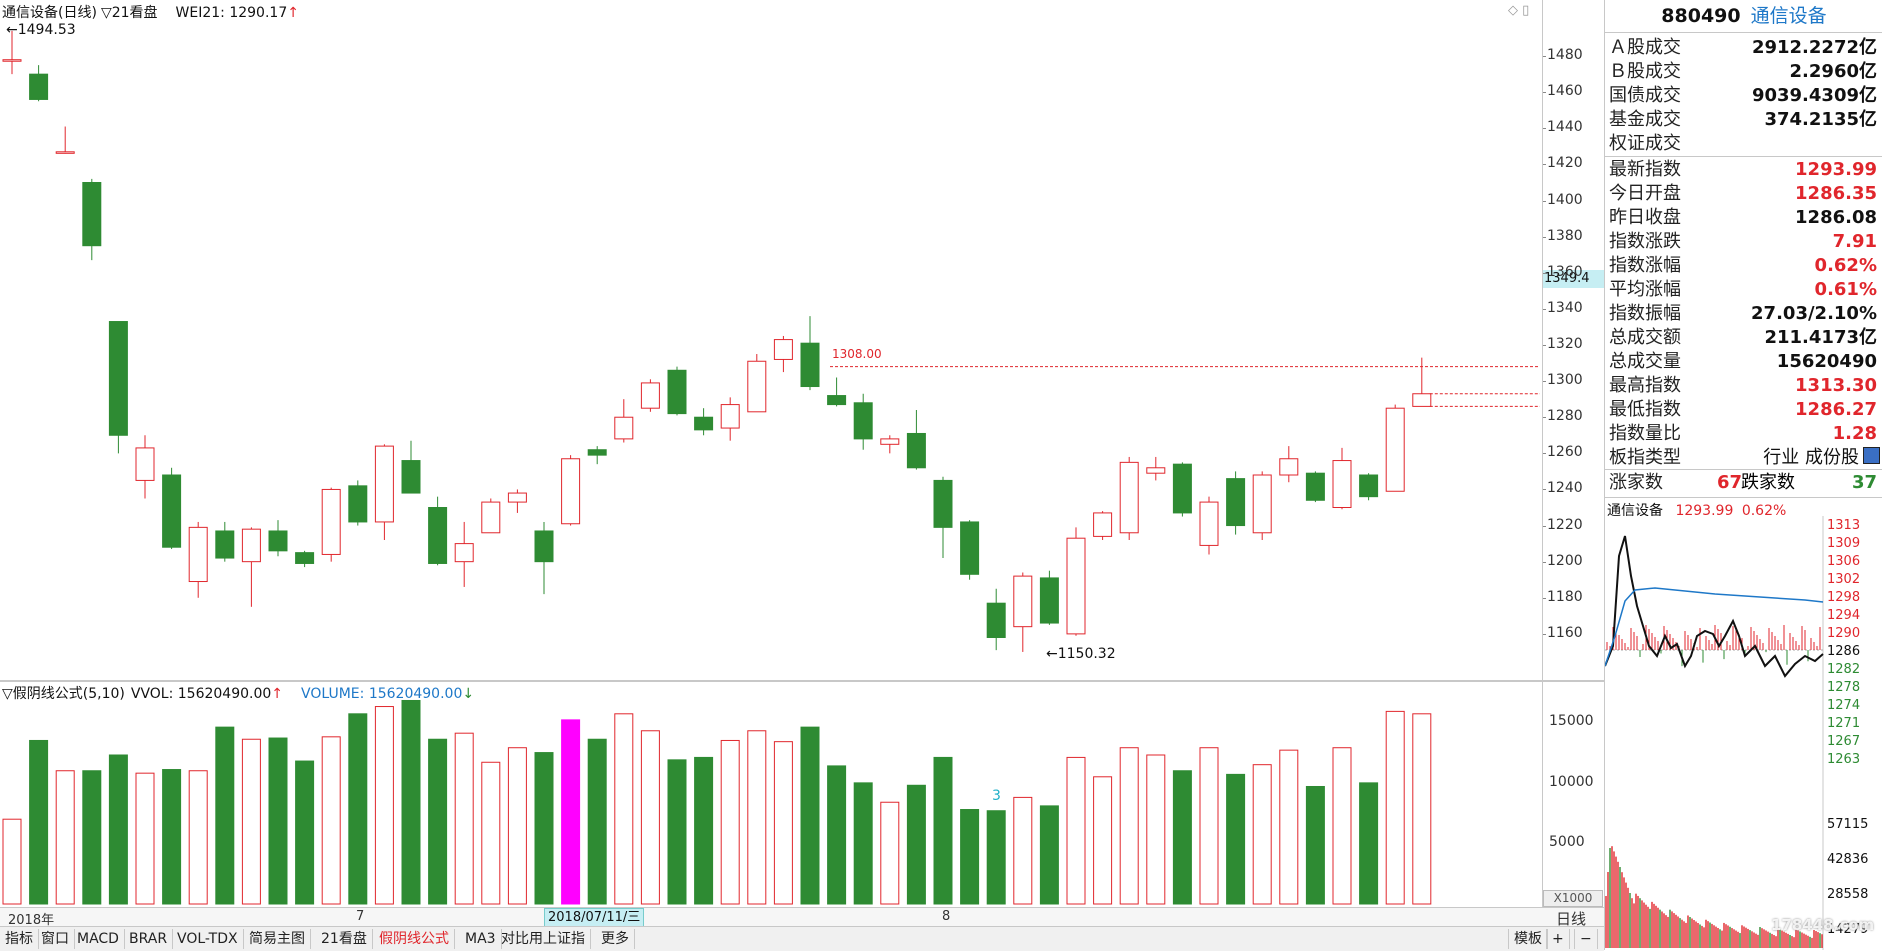 The height and width of the screenshot is (951, 1882). I want to click on date-label-july: 7, so click(360, 916).